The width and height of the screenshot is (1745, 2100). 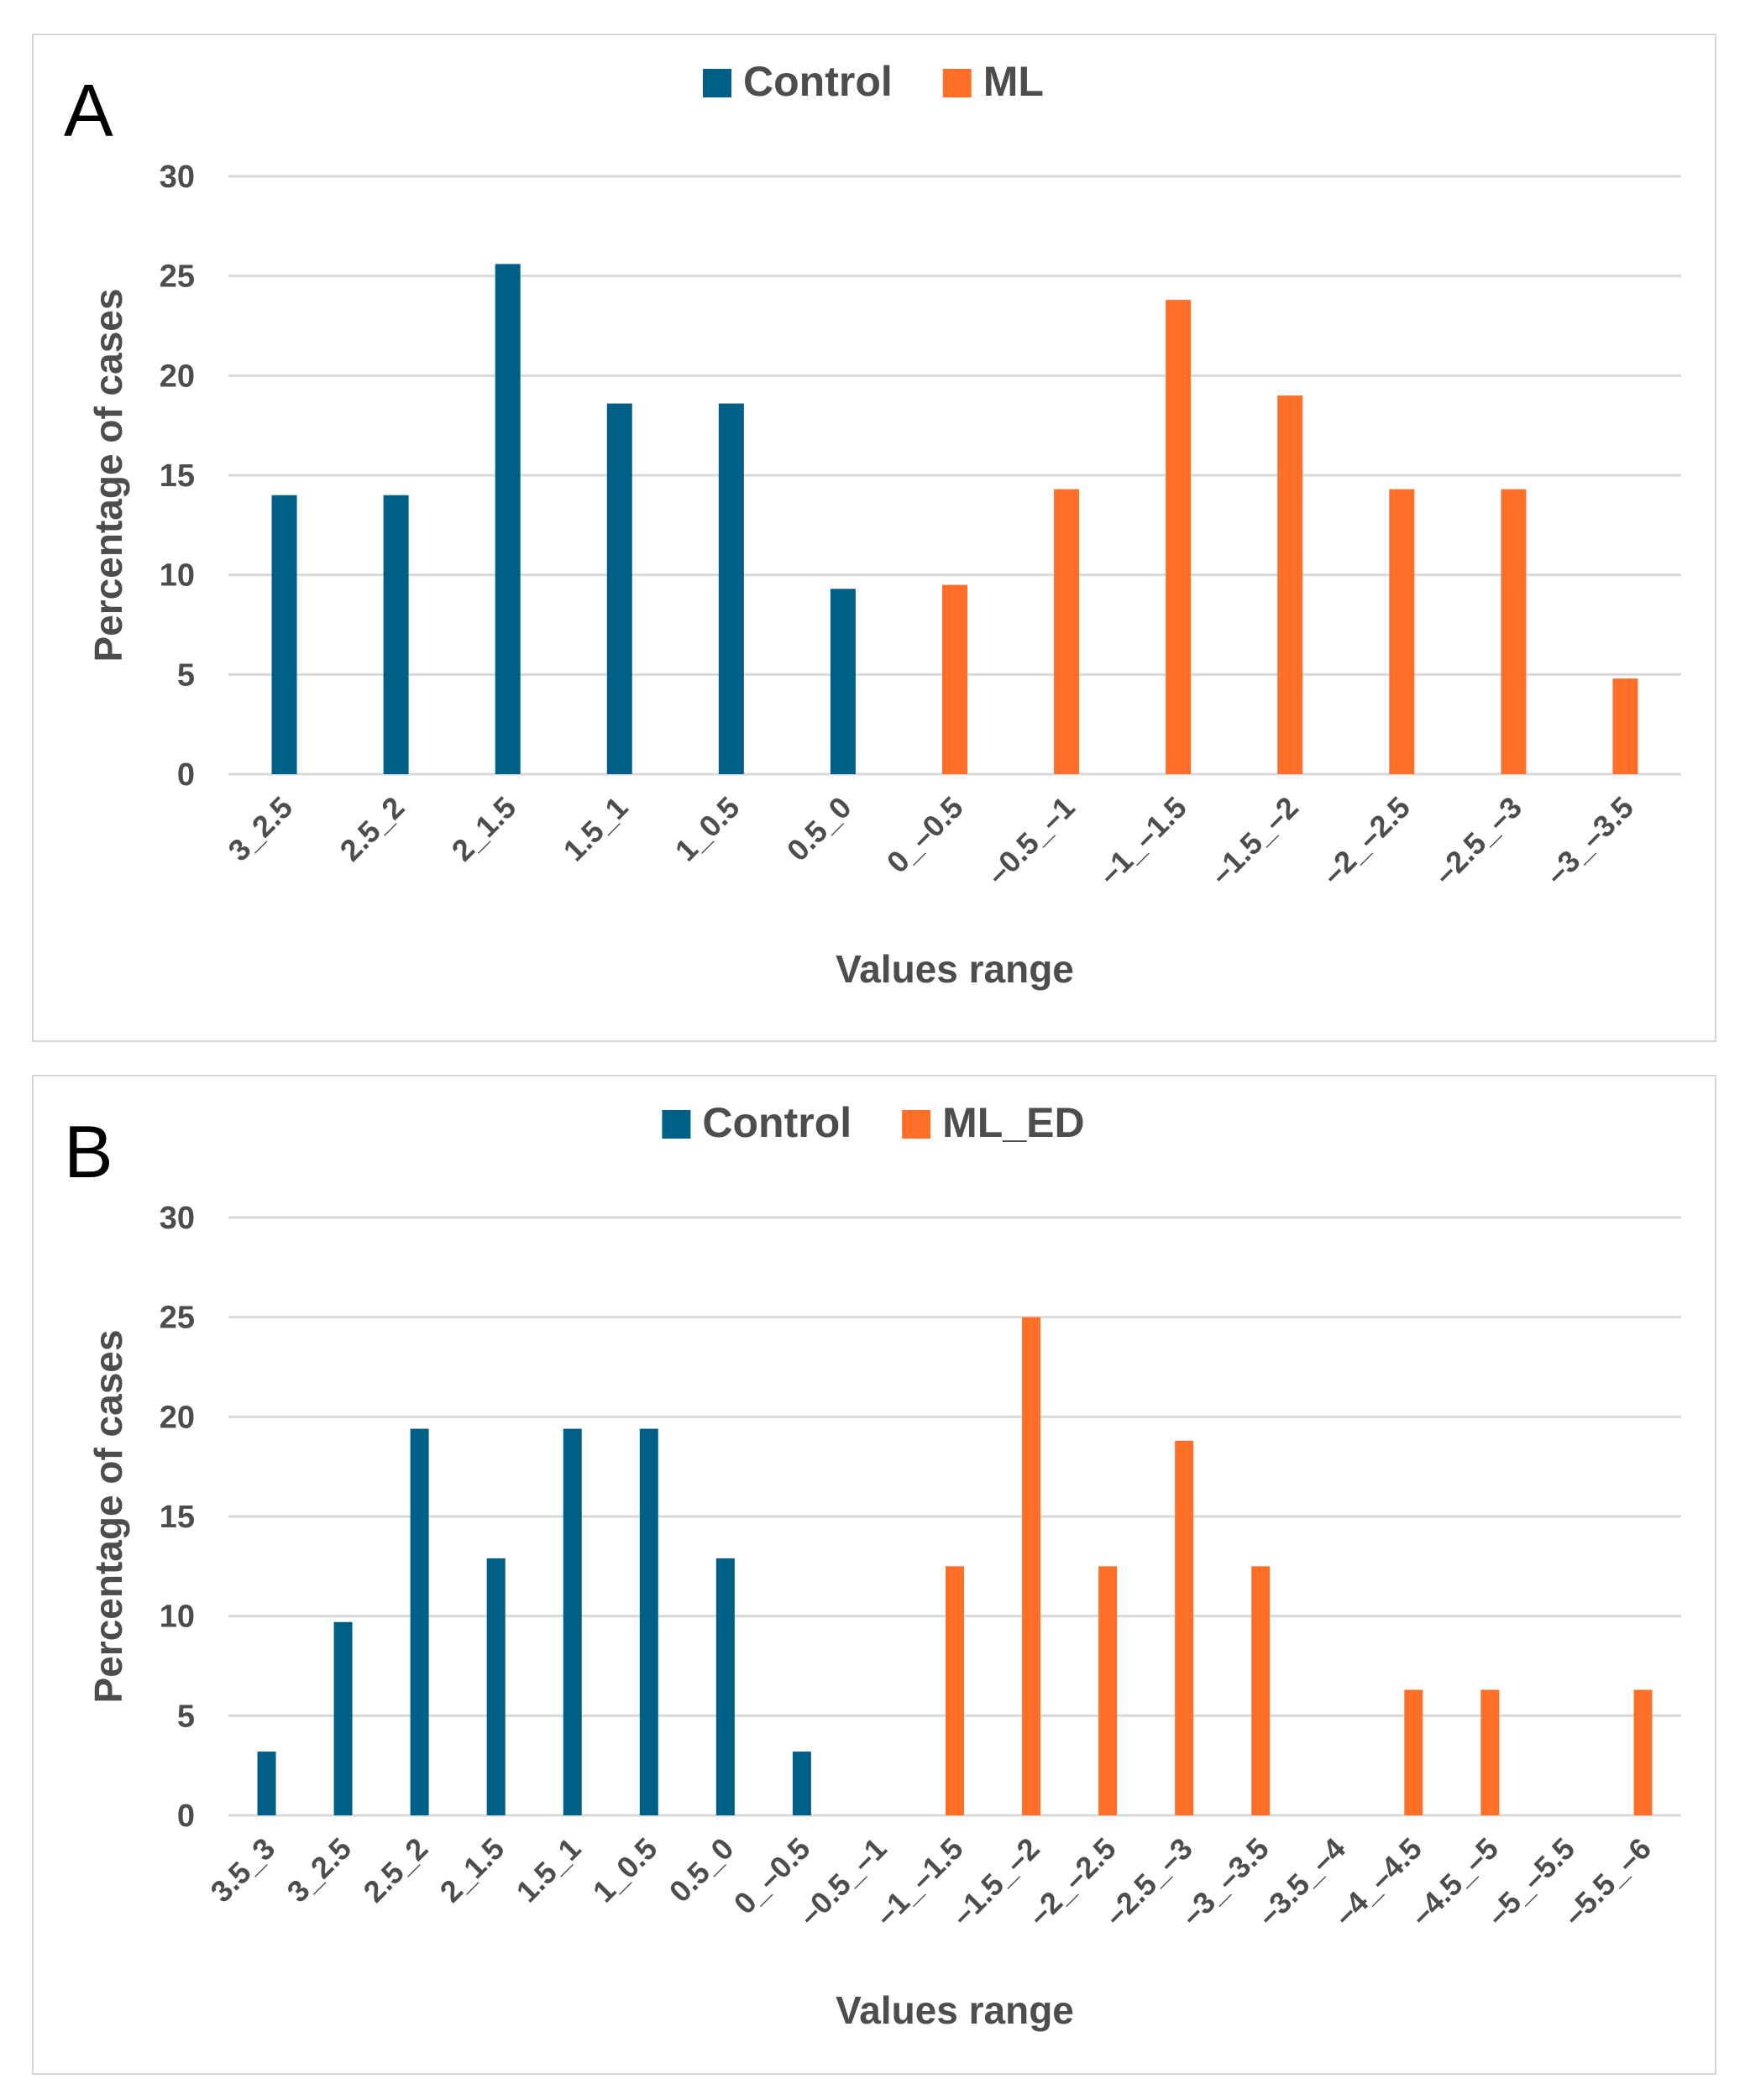 What do you see at coordinates (242, 1870) in the screenshot?
I see `x-tick-label: 3.5_3` at bounding box center [242, 1870].